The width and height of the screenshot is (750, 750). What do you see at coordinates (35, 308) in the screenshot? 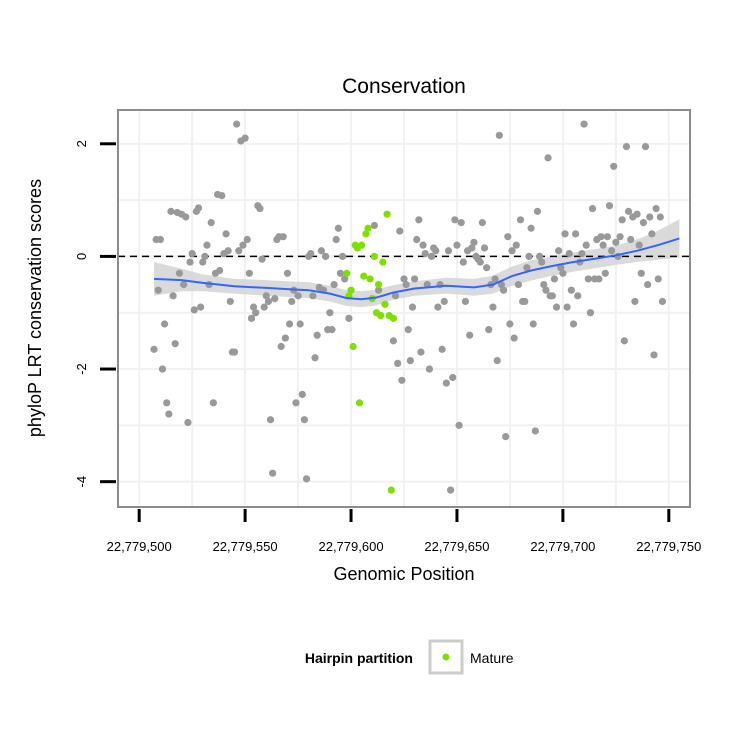
I see `y-axis-title: phyloP LRT conservation scores` at bounding box center [35, 308].